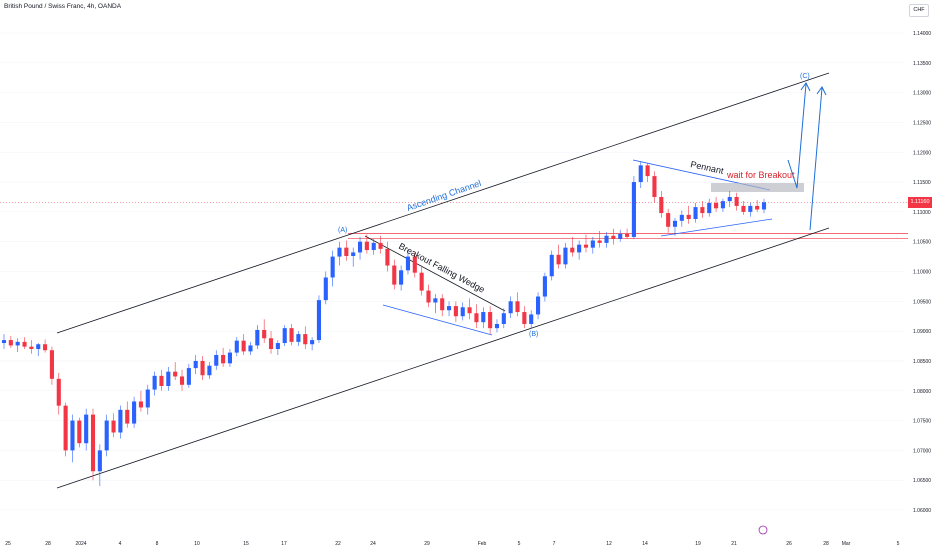  I want to click on price-tick-label: 1.08500, so click(922, 362).